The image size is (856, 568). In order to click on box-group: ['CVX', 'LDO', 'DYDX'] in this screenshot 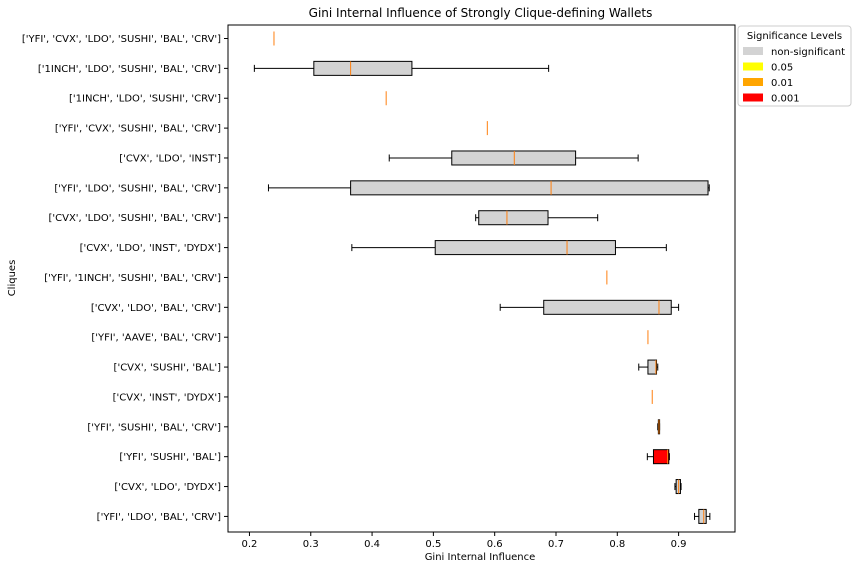, I will do `click(398, 487)`.